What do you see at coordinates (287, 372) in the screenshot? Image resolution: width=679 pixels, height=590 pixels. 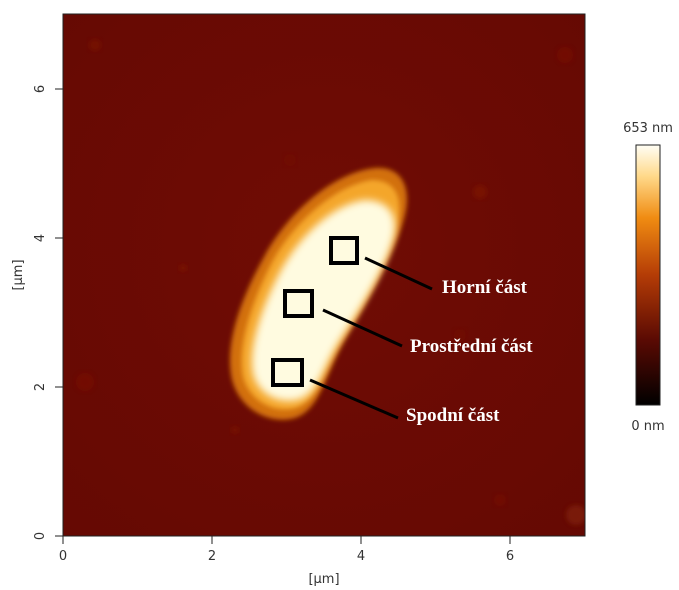 I see `roi-box-bottom` at bounding box center [287, 372].